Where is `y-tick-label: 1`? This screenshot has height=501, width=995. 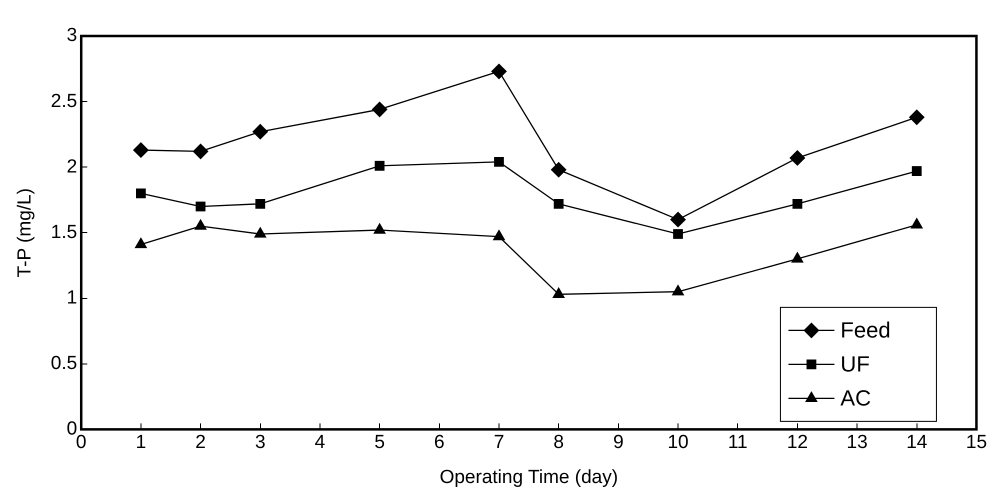 y-tick-label: 1 is located at coordinates (72, 298).